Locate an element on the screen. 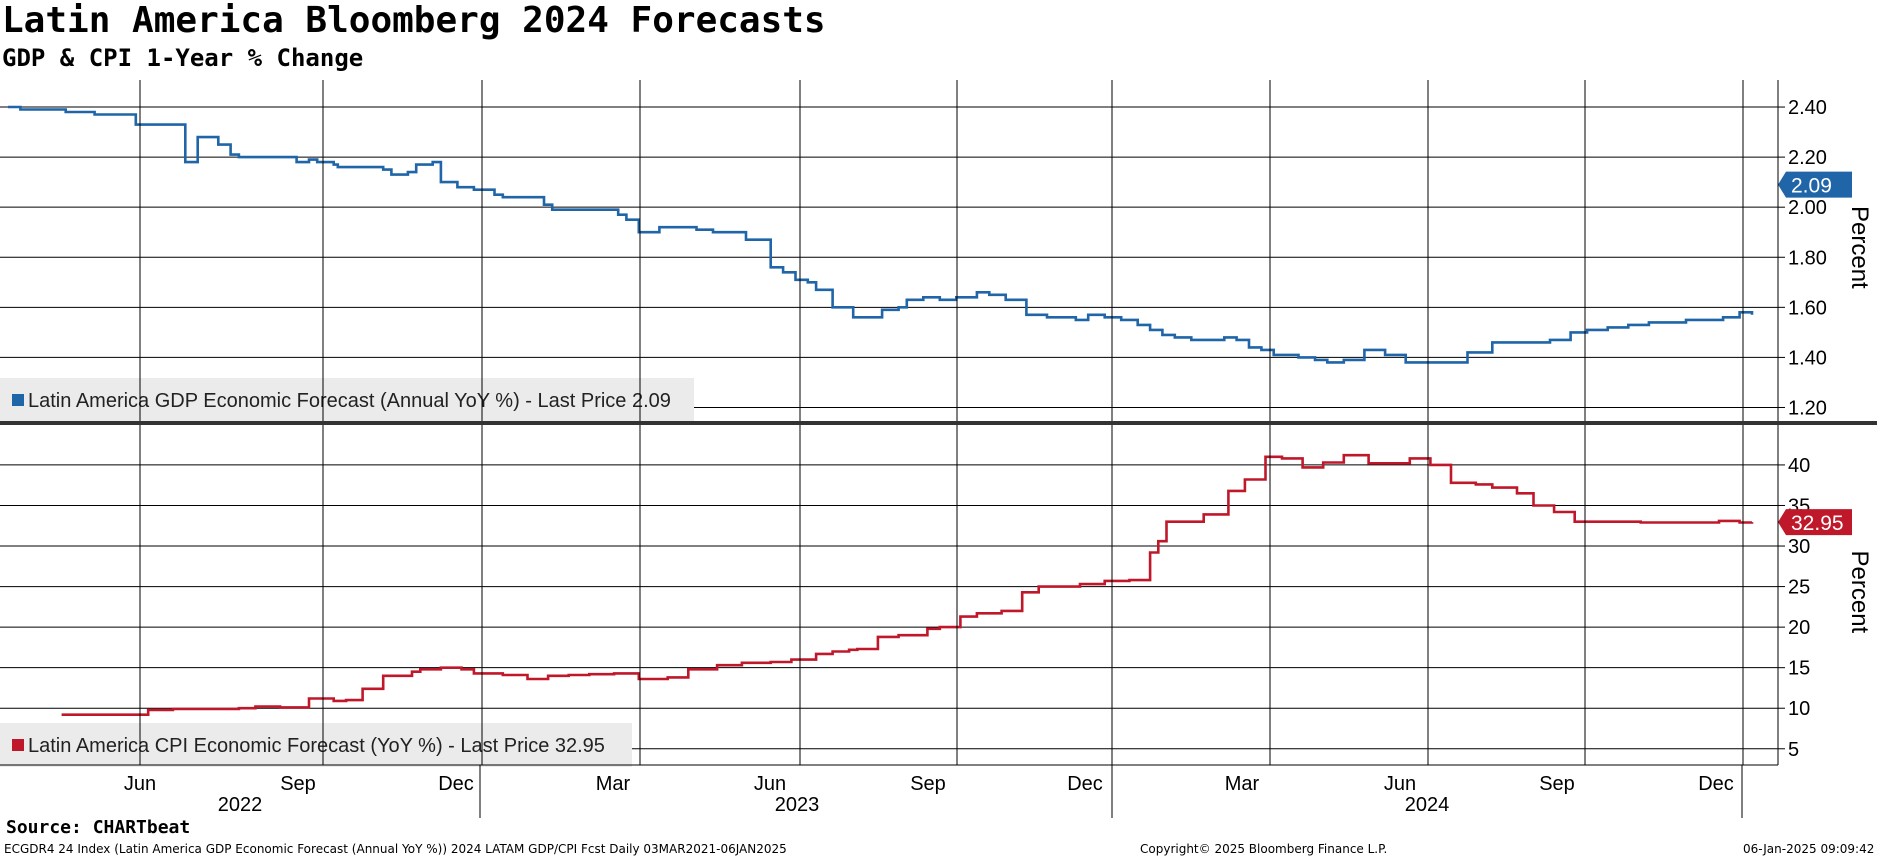 The image size is (1877, 859). y-tick-label: 20 is located at coordinates (1799, 628).